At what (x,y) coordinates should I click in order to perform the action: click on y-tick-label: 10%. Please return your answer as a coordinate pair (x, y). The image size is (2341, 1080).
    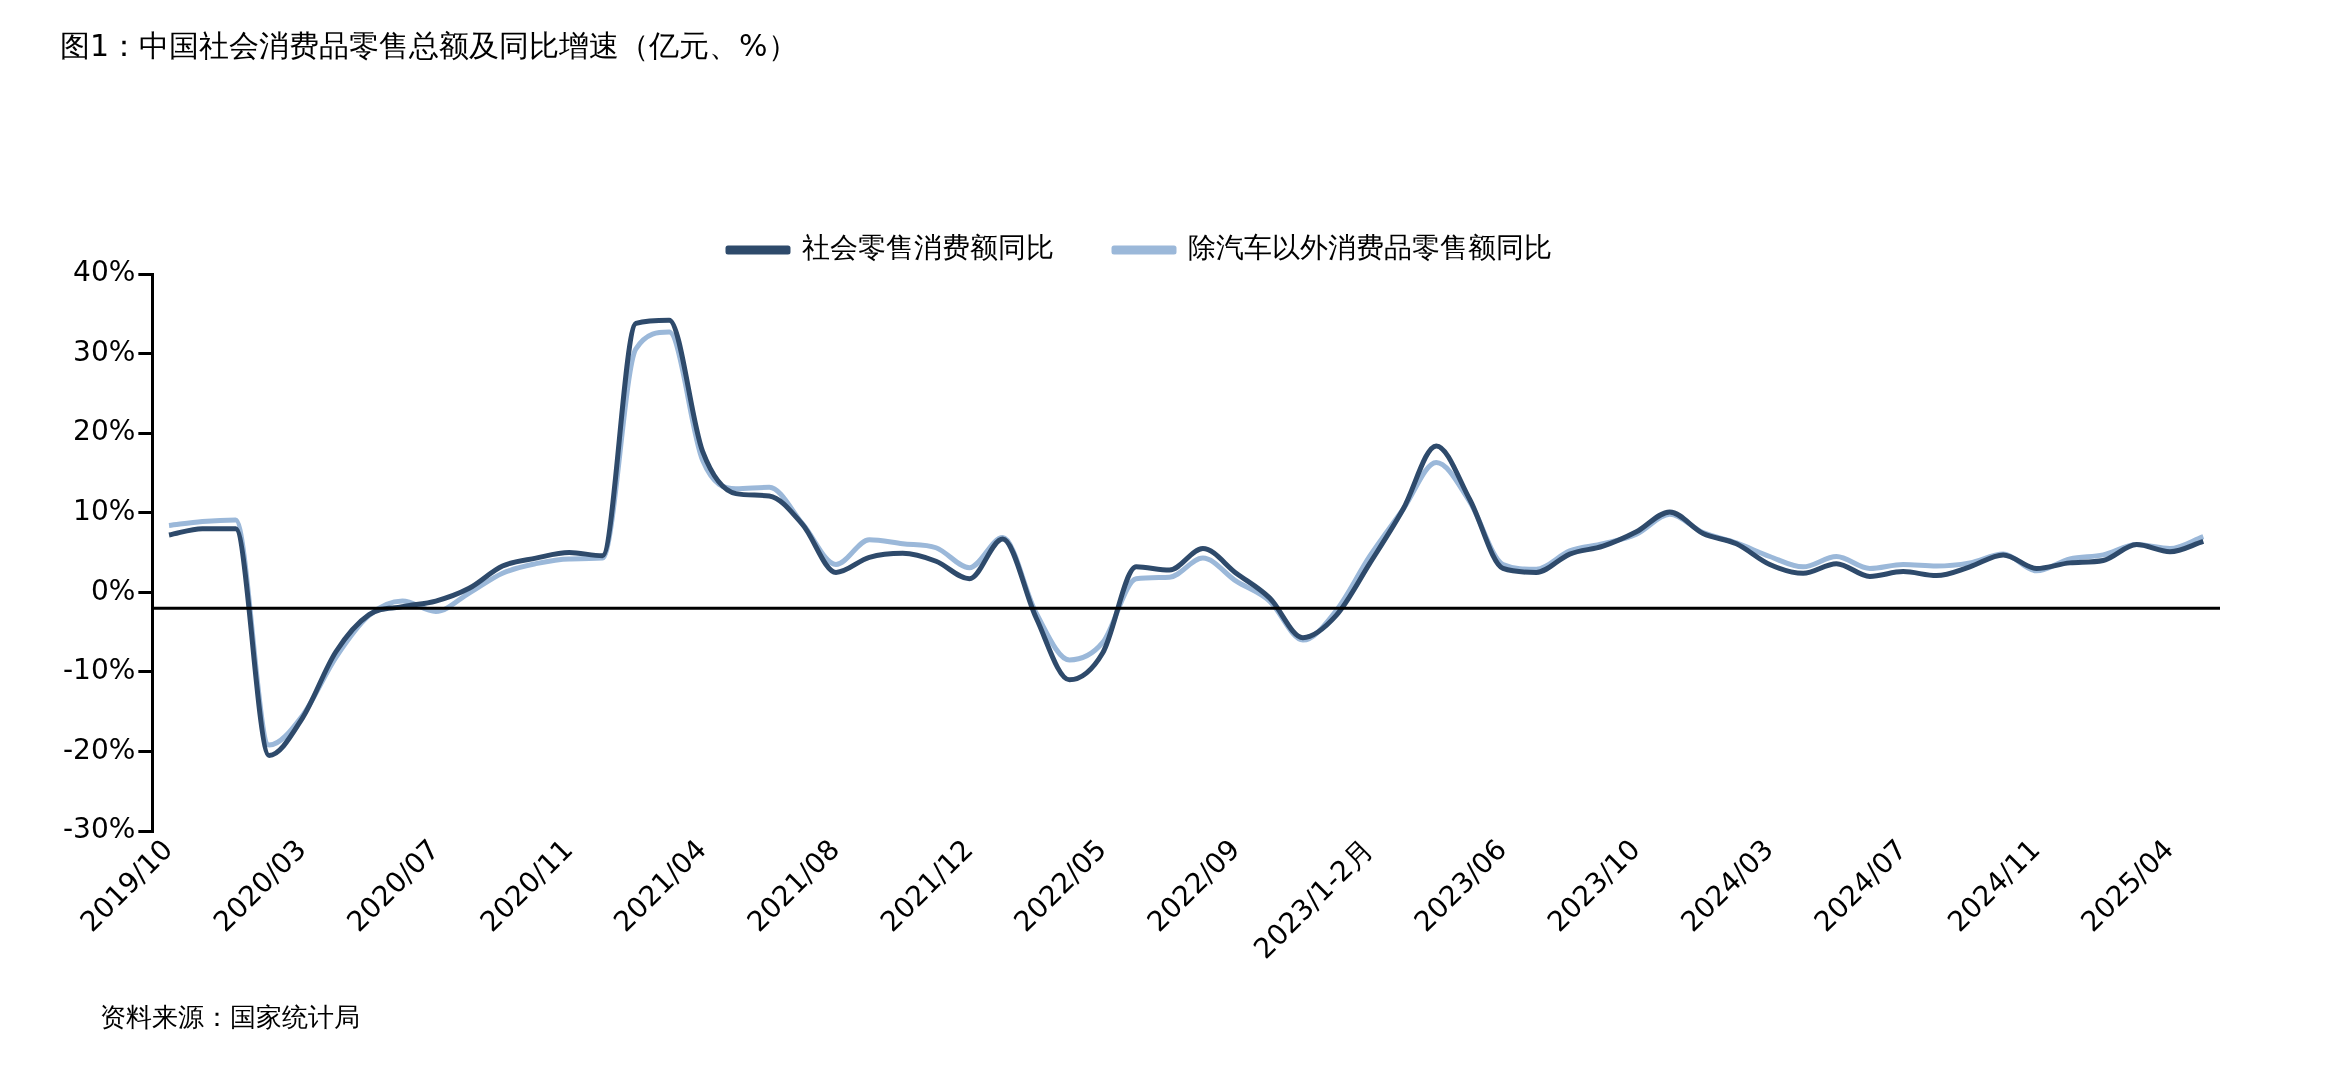
    Looking at the image, I should click on (104, 511).